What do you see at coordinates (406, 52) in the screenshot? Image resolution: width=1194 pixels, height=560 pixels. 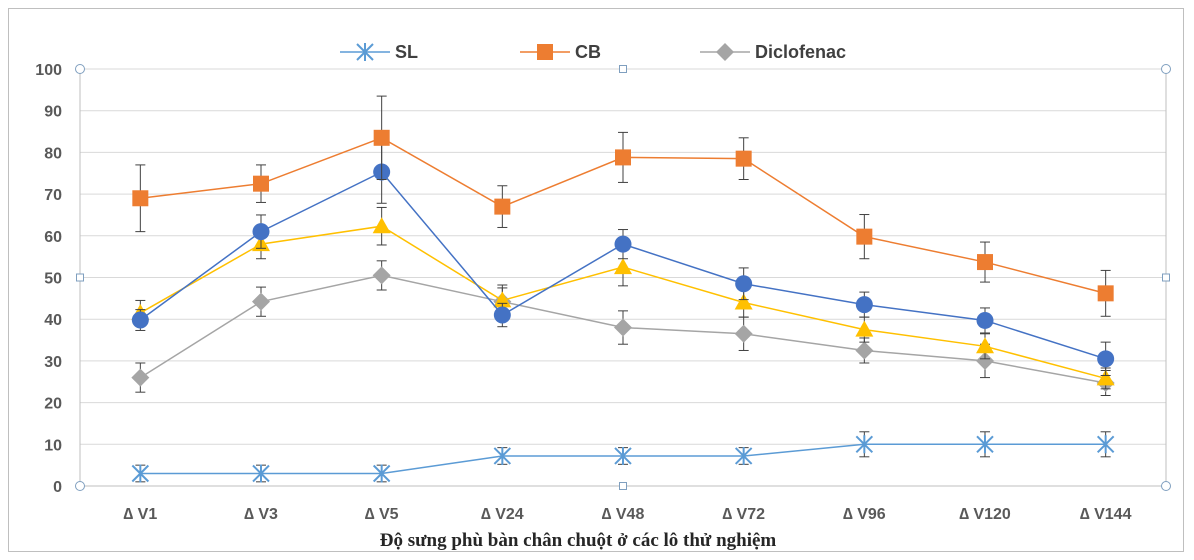 I see `legend-label: SL` at bounding box center [406, 52].